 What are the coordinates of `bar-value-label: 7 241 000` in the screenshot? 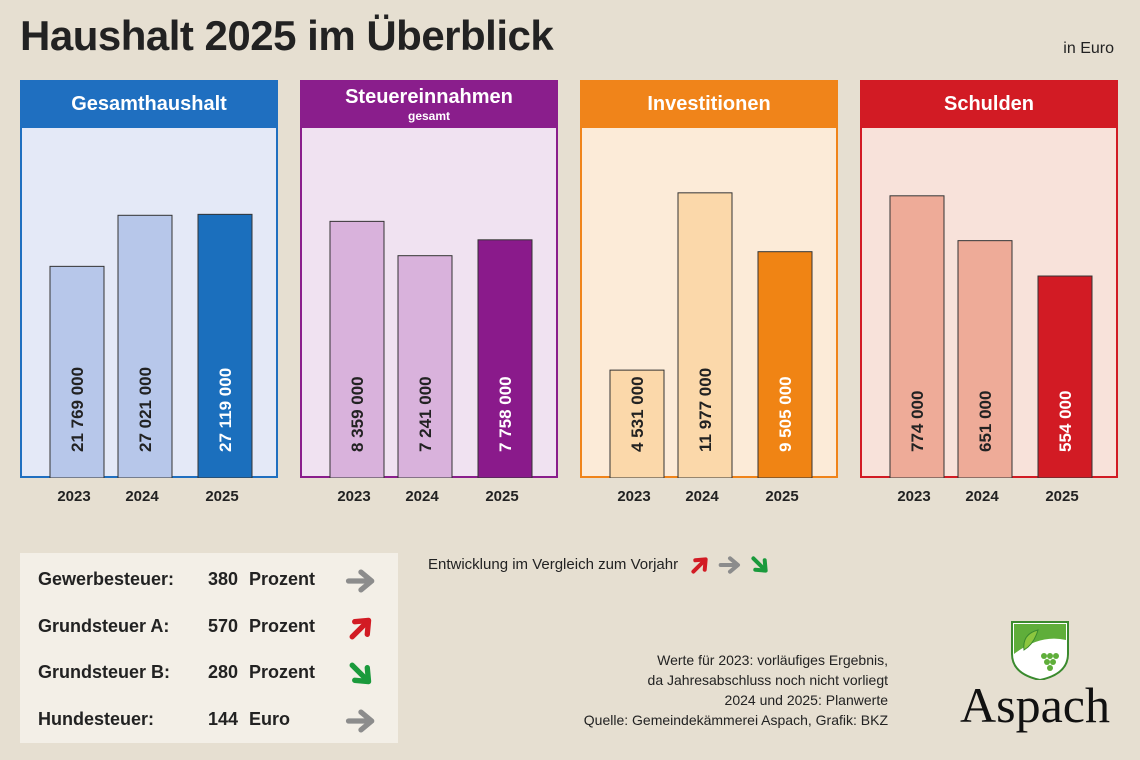 It's located at (425, 414).